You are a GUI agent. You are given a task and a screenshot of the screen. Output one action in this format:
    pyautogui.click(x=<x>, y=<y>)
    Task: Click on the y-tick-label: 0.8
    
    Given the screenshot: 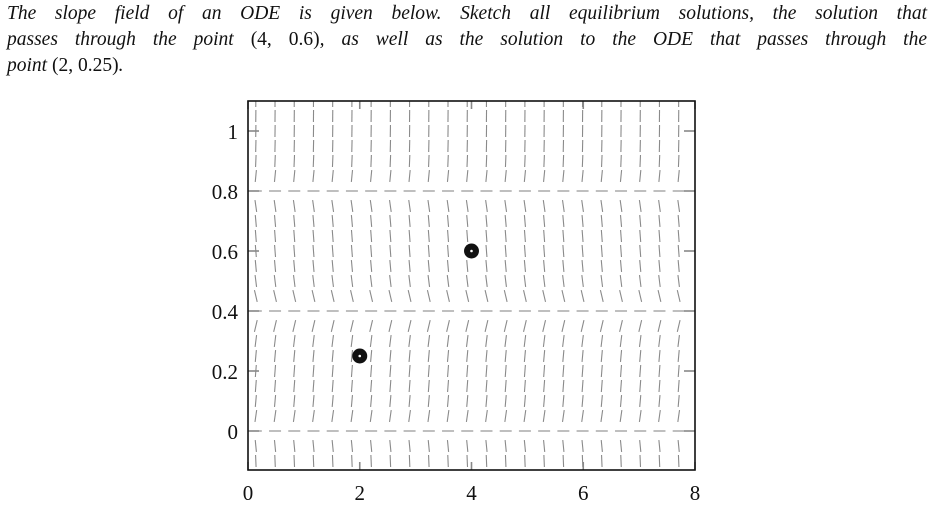 What is the action you would take?
    pyautogui.click(x=225, y=192)
    